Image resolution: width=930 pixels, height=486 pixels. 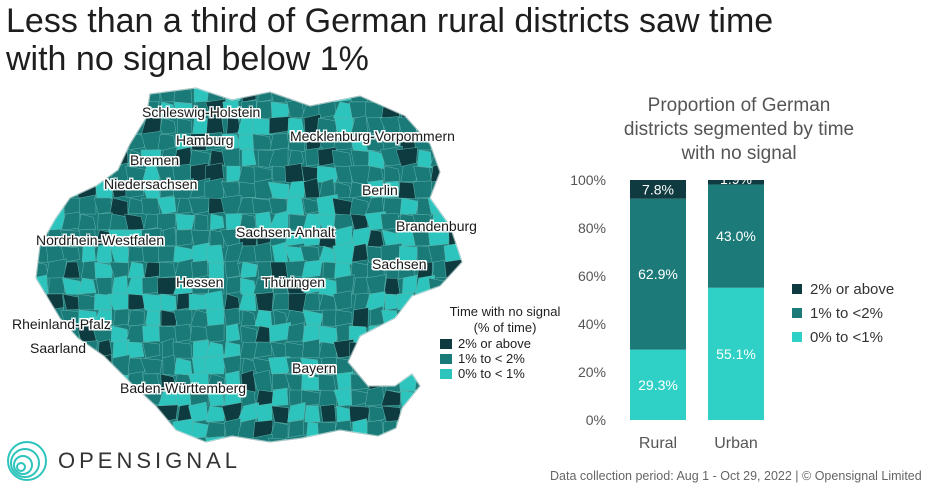 I want to click on bar-data-label: 62.9%, so click(x=658, y=274).